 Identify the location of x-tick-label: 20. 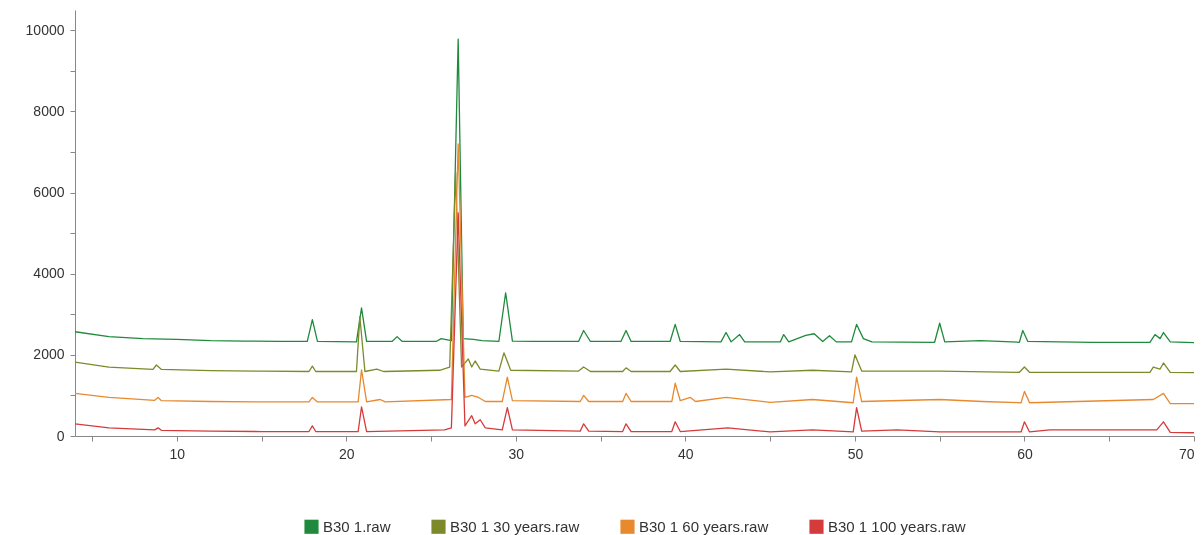
(346, 453).